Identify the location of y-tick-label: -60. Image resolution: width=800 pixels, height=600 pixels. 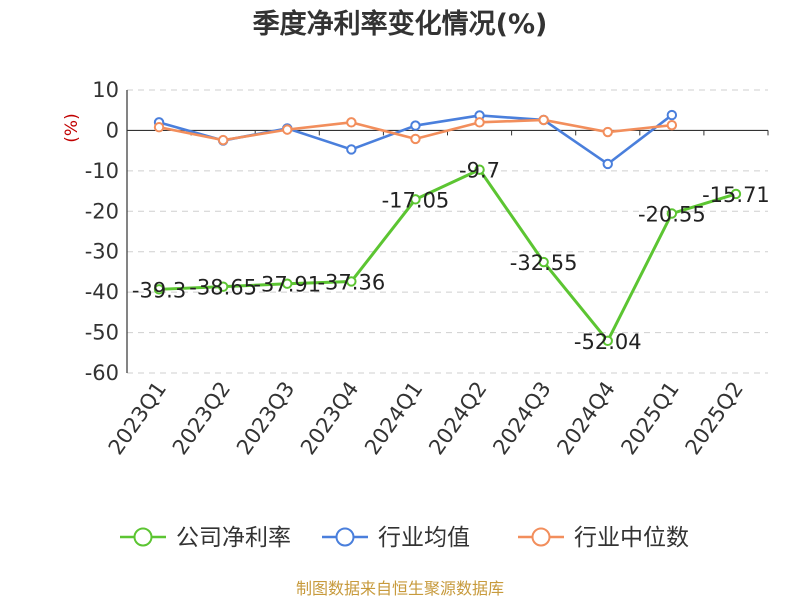
(102, 373).